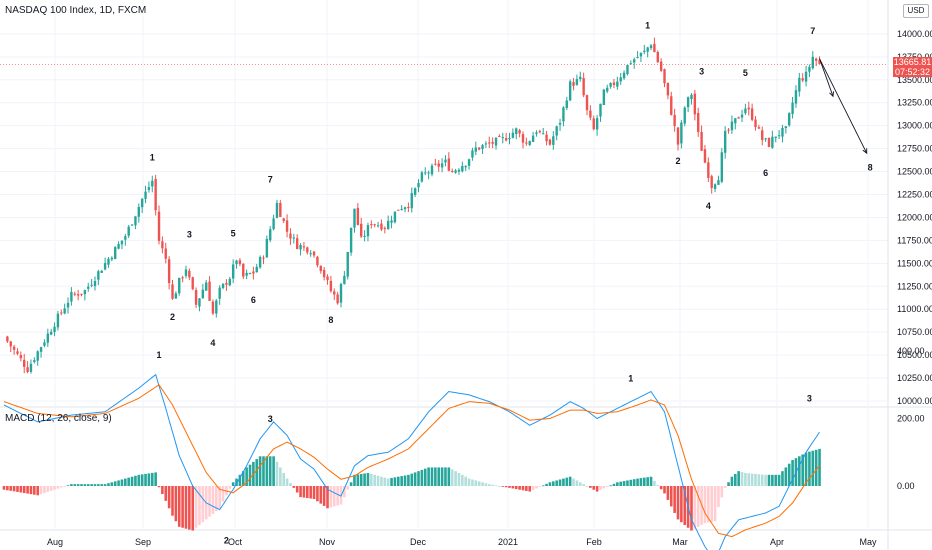 The width and height of the screenshot is (932, 550). Describe the element at coordinates (914, 355) in the screenshot. I see `price-tick-label: 10500.00` at that location.